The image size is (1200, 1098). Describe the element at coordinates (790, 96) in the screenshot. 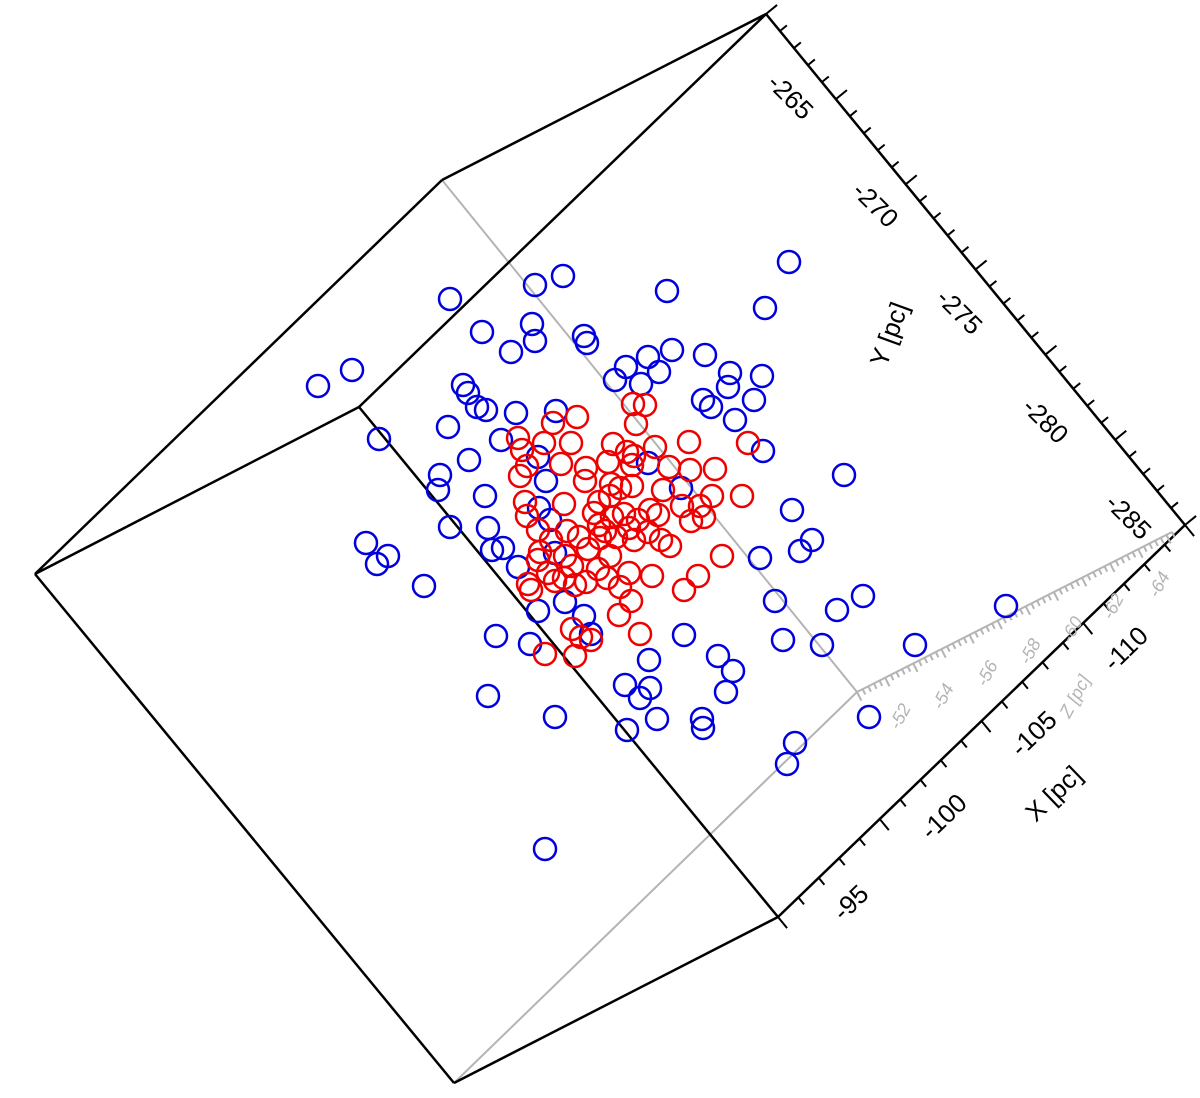

I see `y-tick-label: -265` at that location.